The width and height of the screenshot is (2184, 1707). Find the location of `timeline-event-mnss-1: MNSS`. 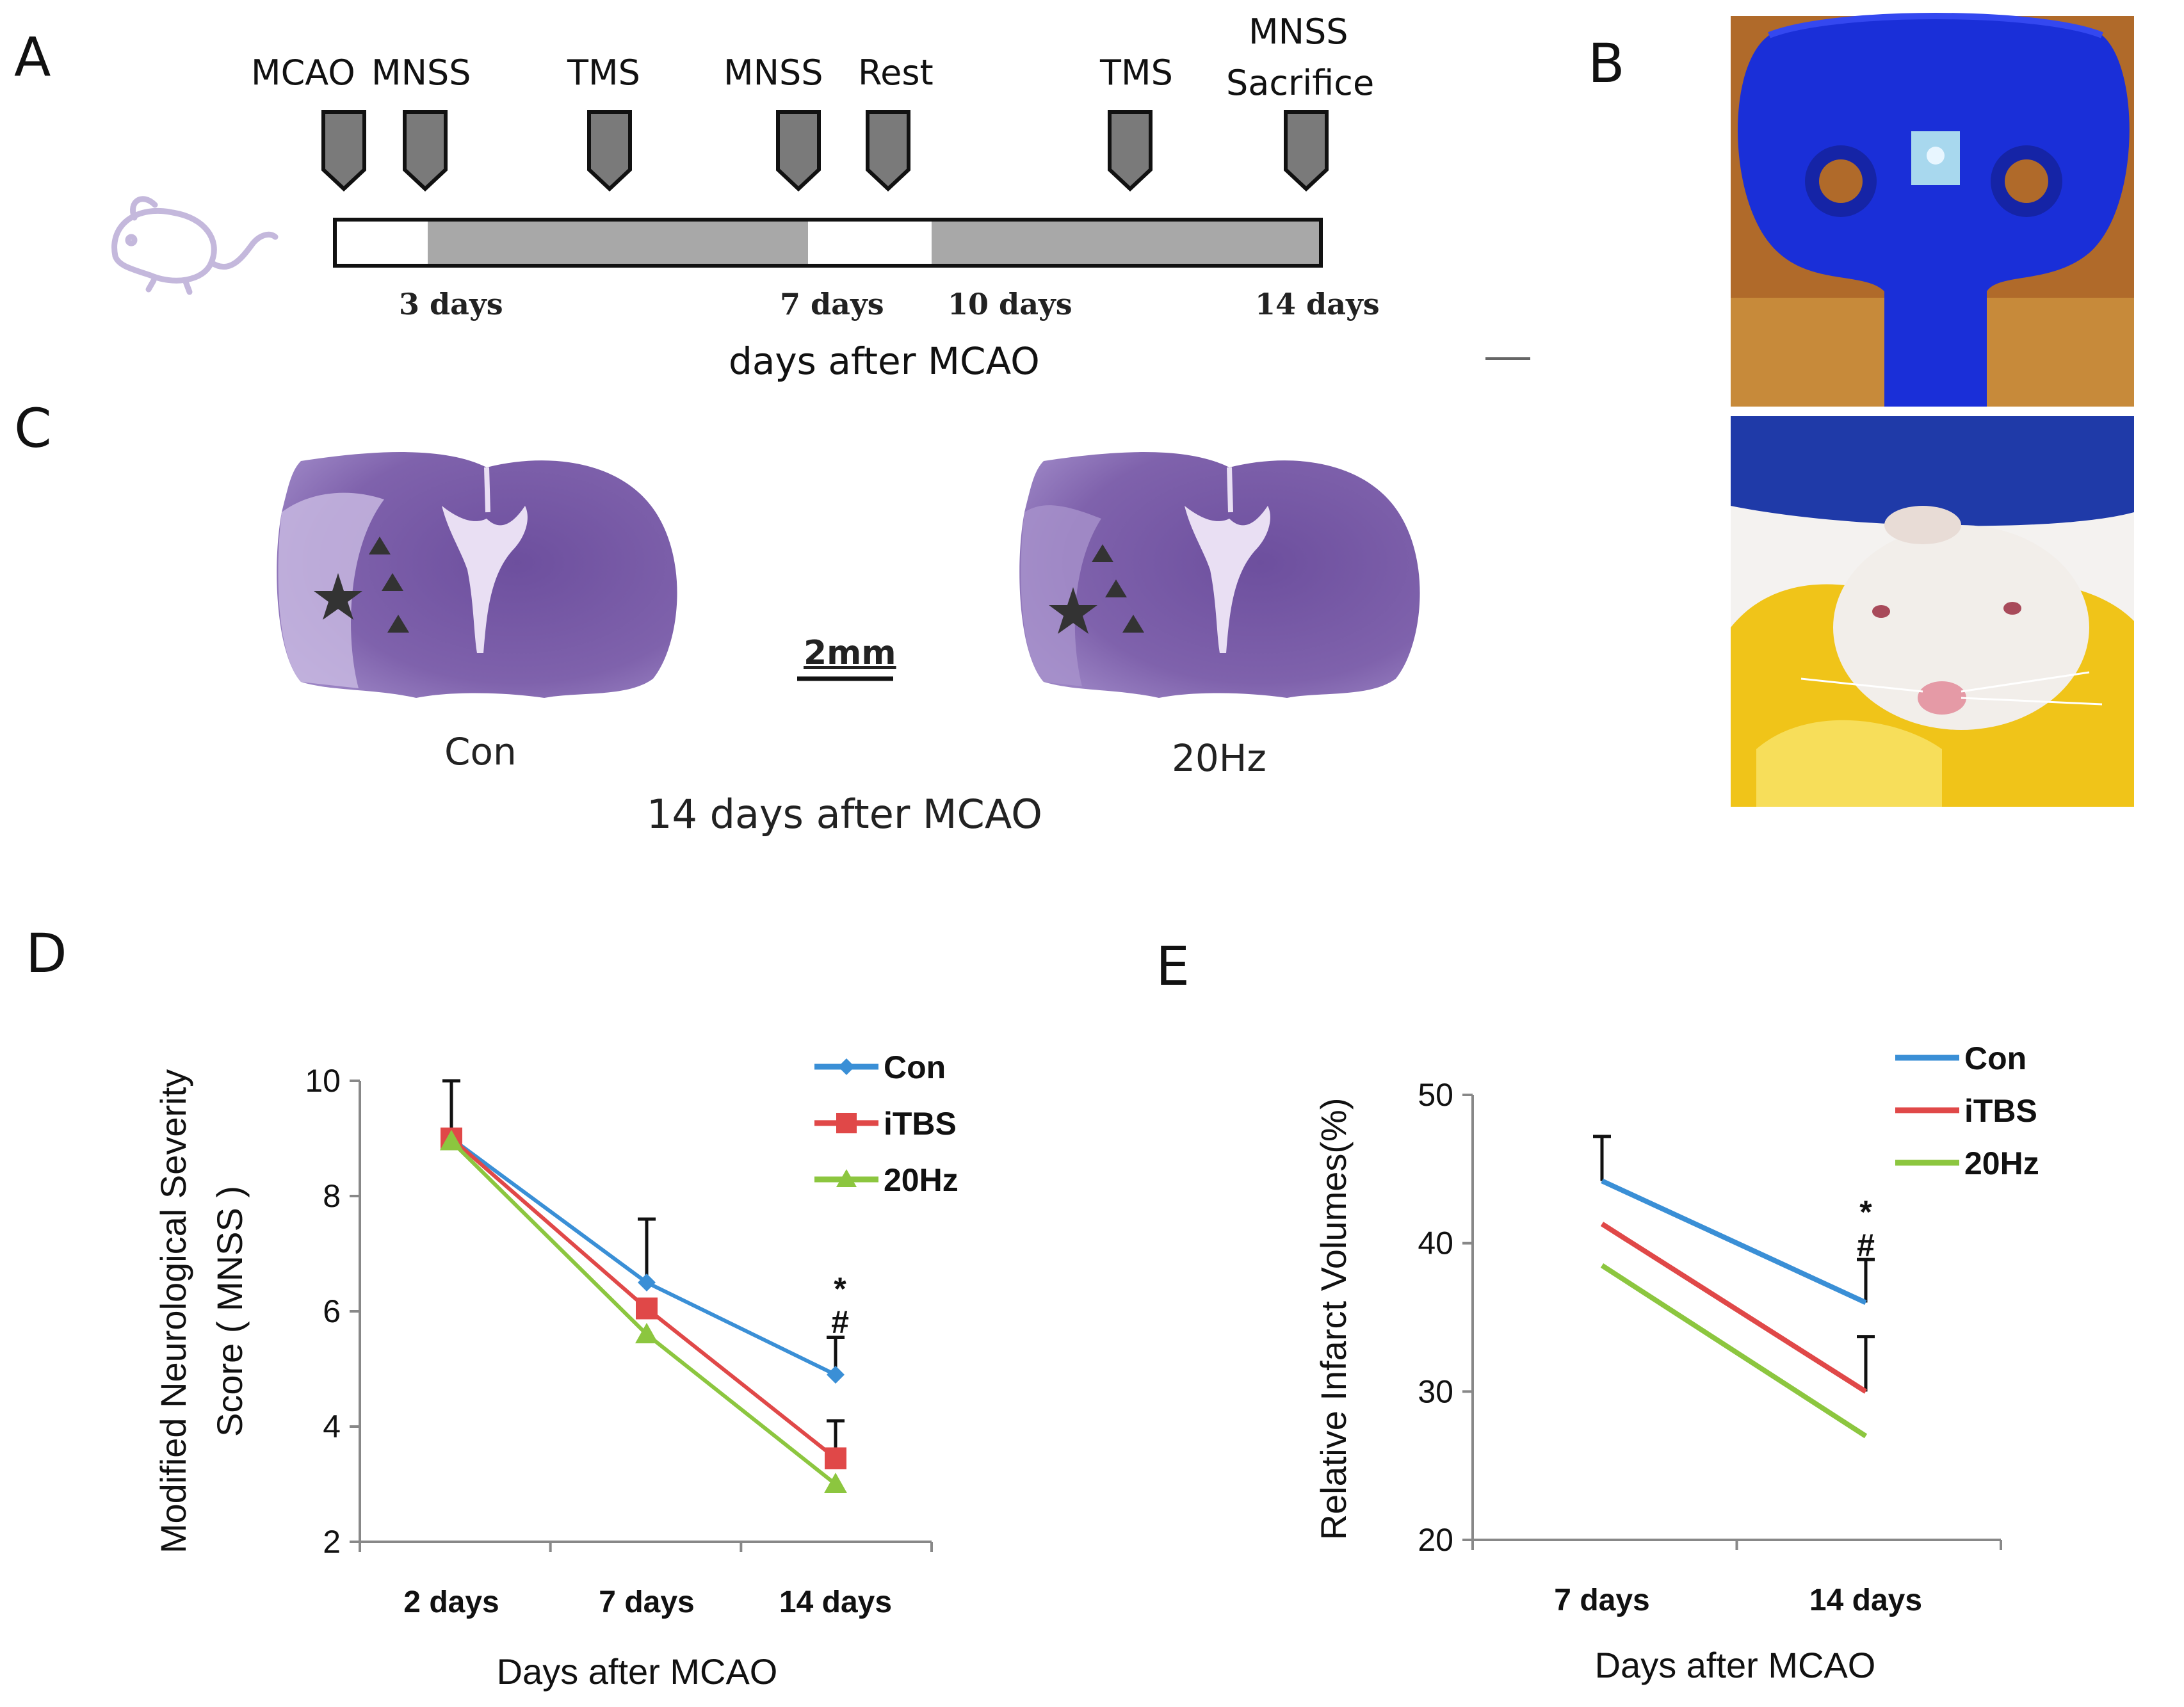

timeline-event-mnss-1: MNSS is located at coordinates (421, 73).